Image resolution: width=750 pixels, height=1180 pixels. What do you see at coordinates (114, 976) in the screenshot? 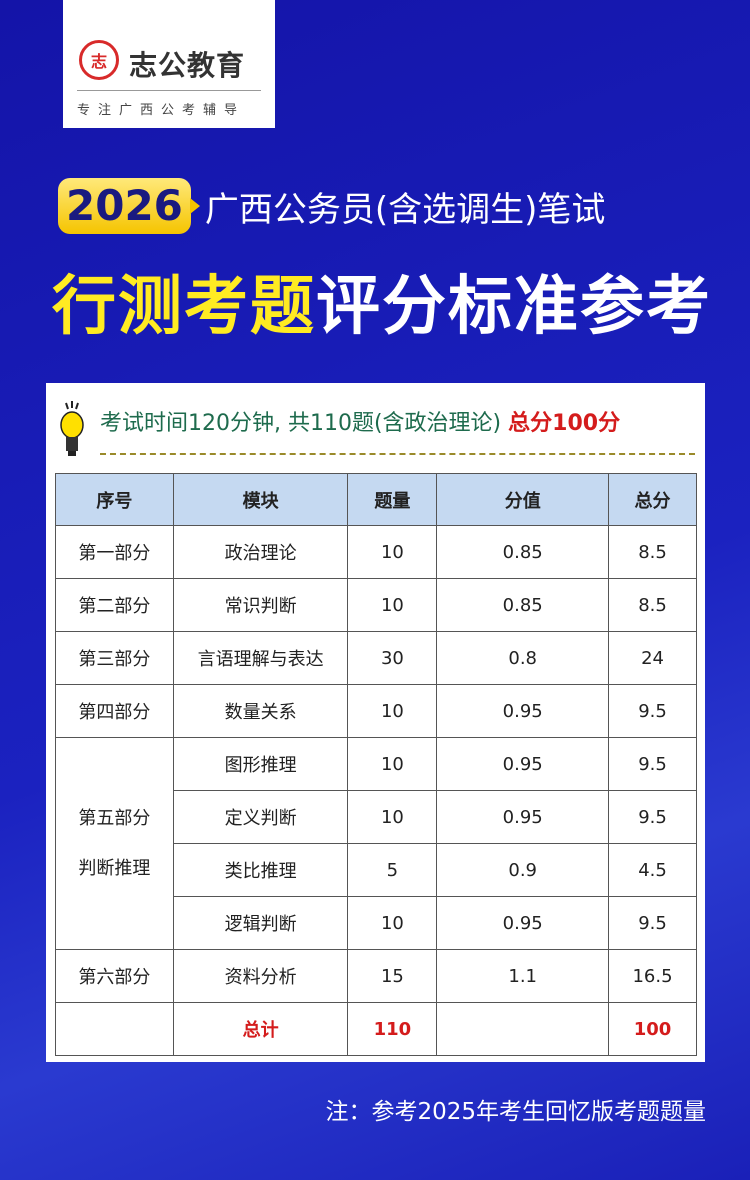
I see `cell-section: 第六部分` at bounding box center [114, 976].